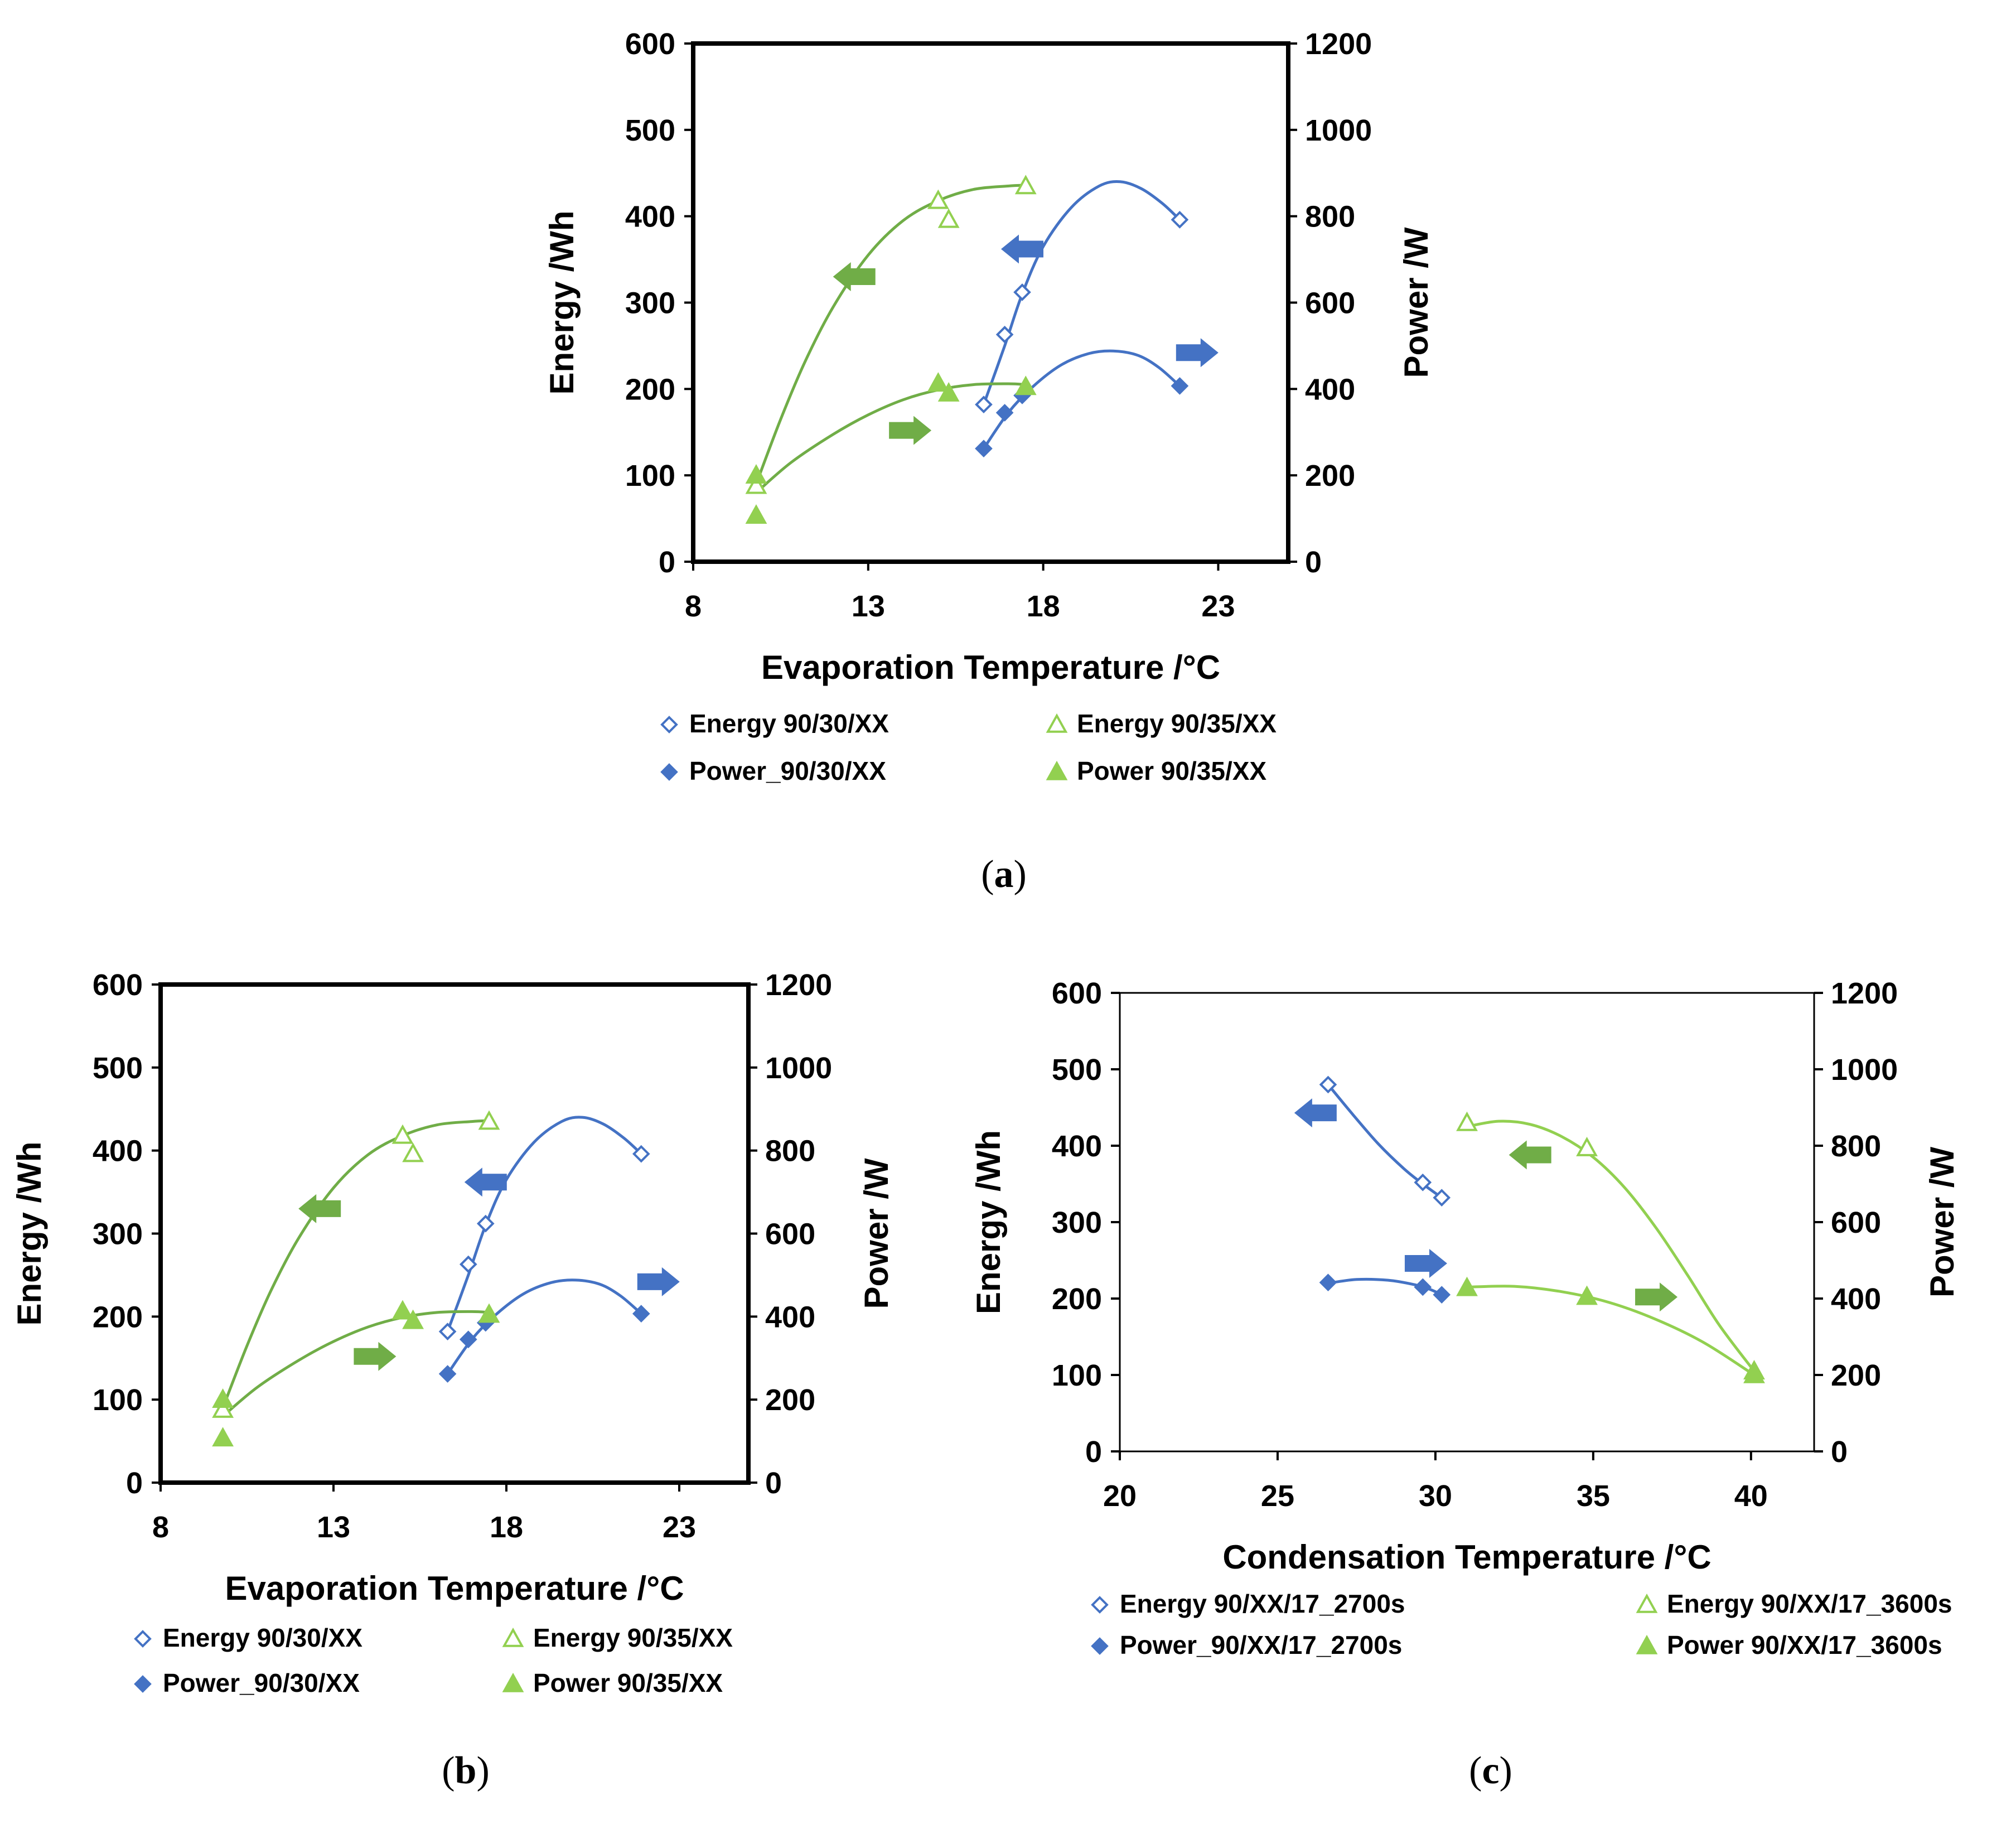  I want to click on legend-label: Energy 90/30/XX, so click(262, 1638).